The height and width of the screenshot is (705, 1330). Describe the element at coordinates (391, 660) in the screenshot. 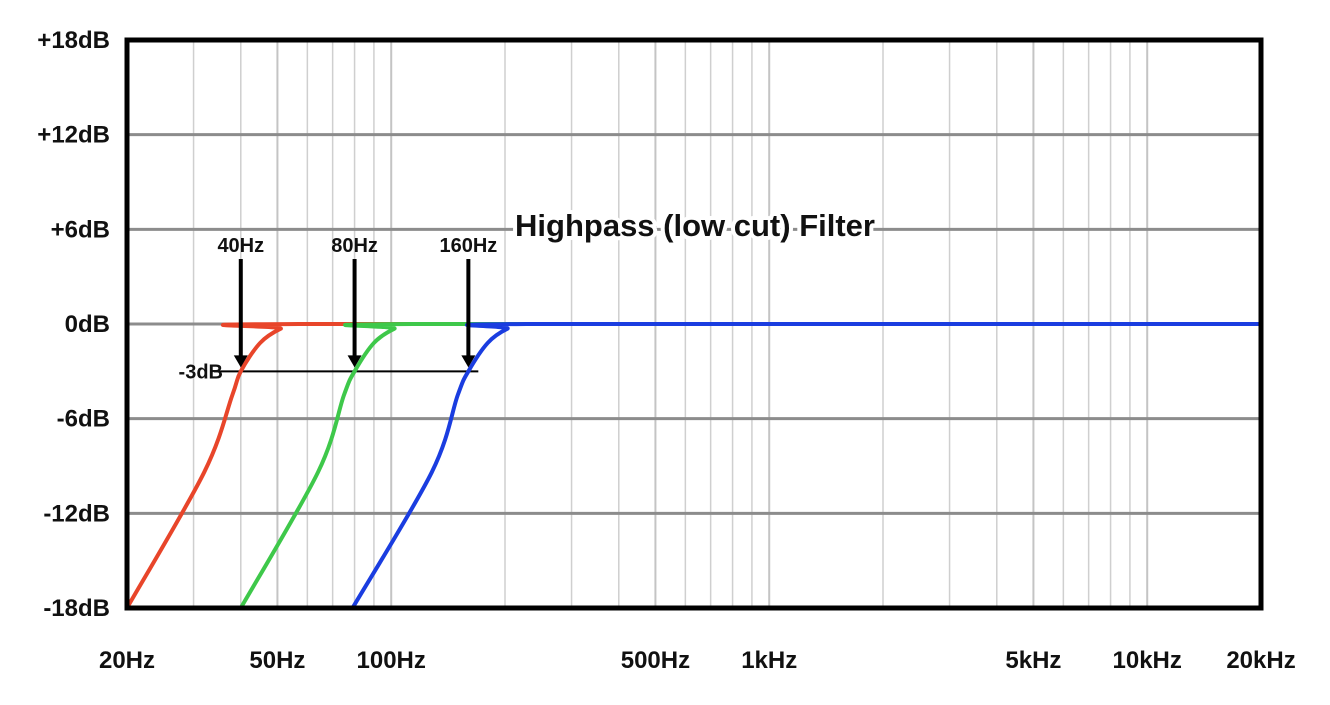

I see `x-tick-label: 100Hz` at that location.